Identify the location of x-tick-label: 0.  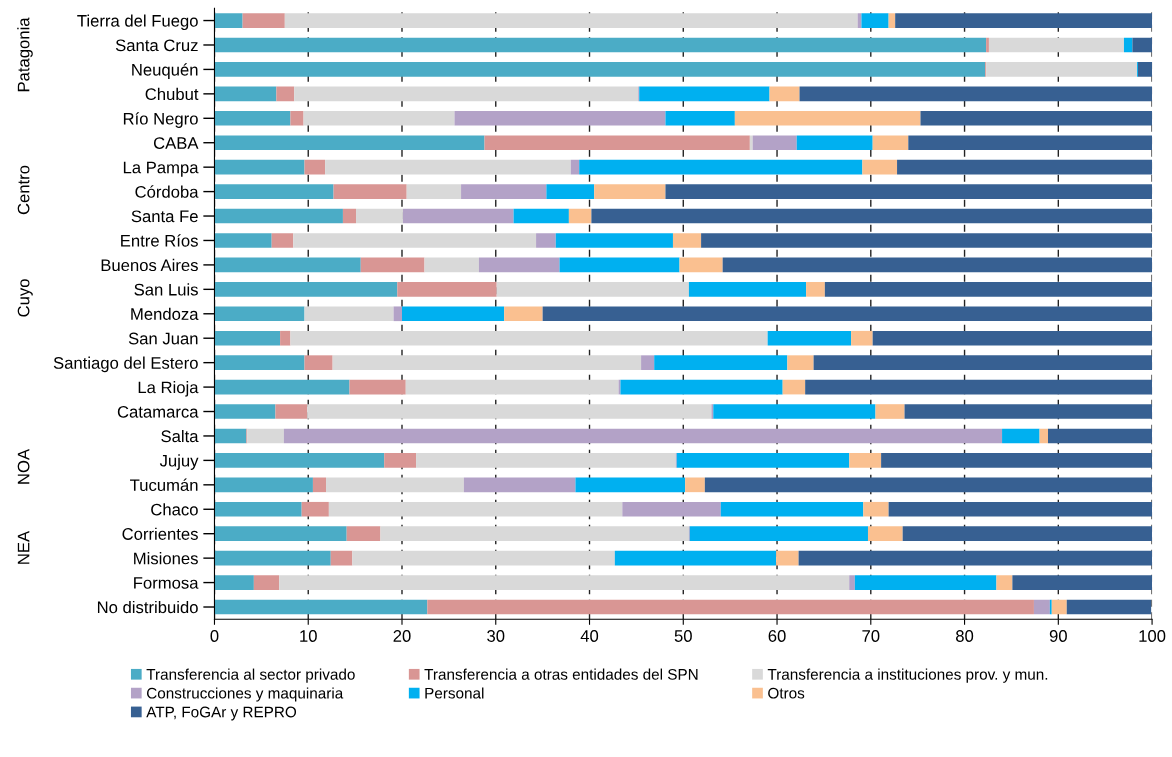
(214, 636).